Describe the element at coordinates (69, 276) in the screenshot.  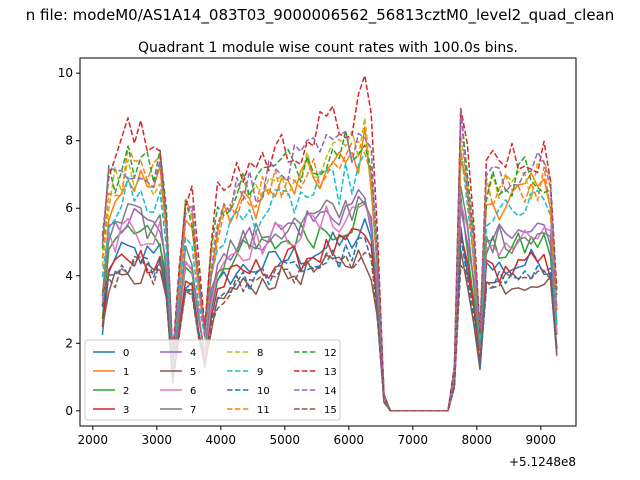
I see `y-tick-label: 4` at that location.